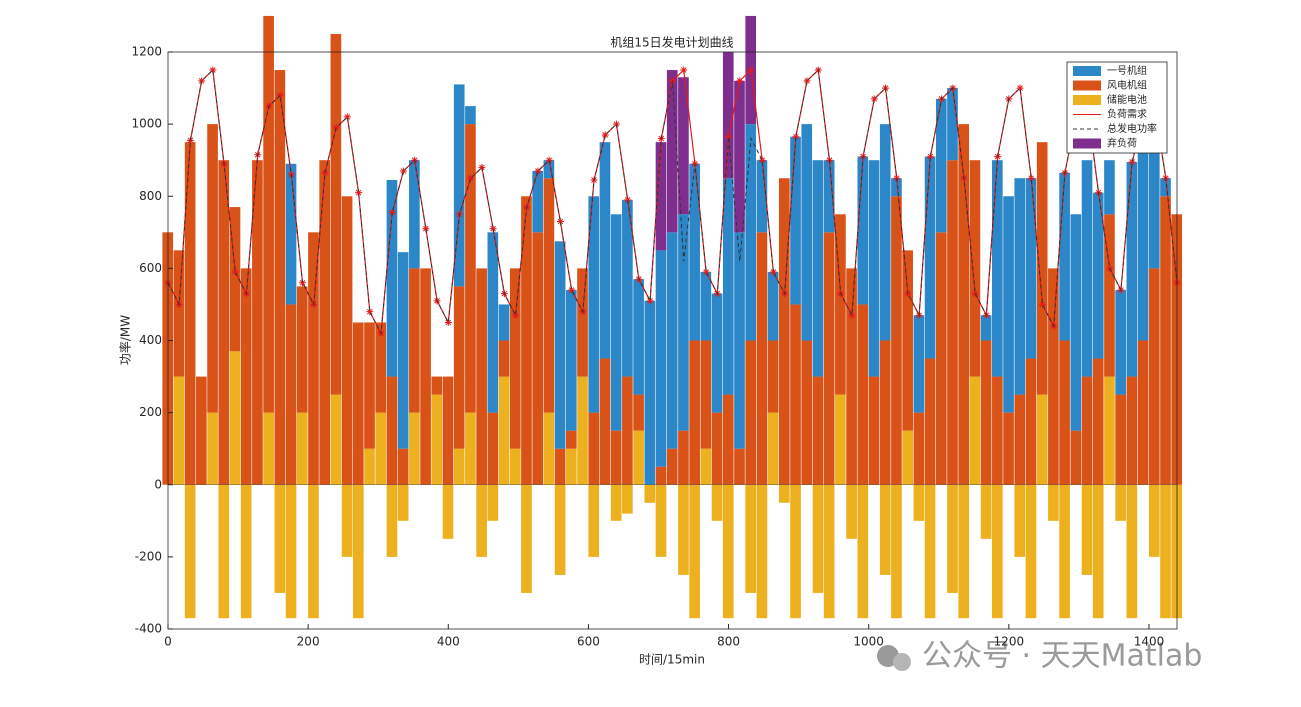 The height and width of the screenshot is (707, 1301). What do you see at coordinates (150, 196) in the screenshot?
I see `y-tick-label: 800` at bounding box center [150, 196].